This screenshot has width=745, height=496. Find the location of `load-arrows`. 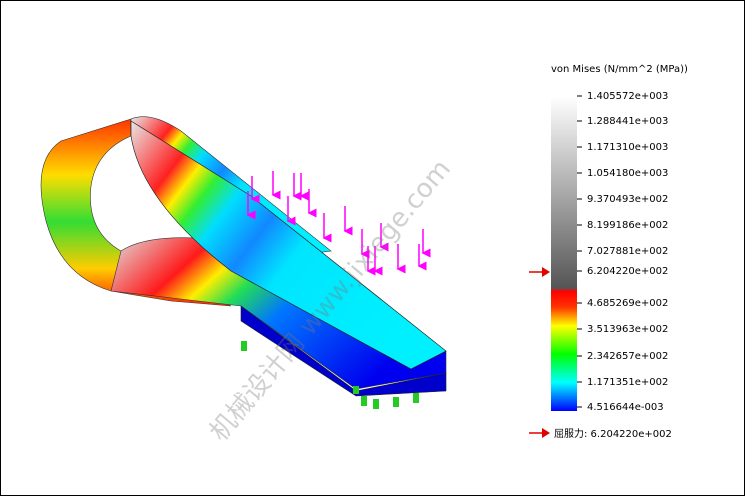

load-arrows is located at coordinates (338, 223).